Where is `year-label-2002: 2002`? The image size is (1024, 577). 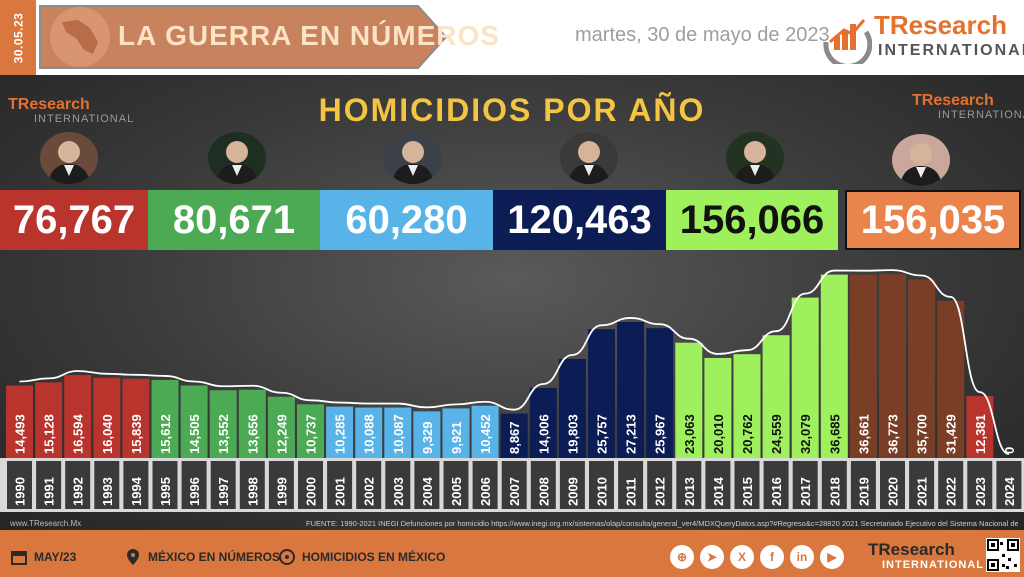
year-label-2002: 2002 is located at coordinates (369, 491).